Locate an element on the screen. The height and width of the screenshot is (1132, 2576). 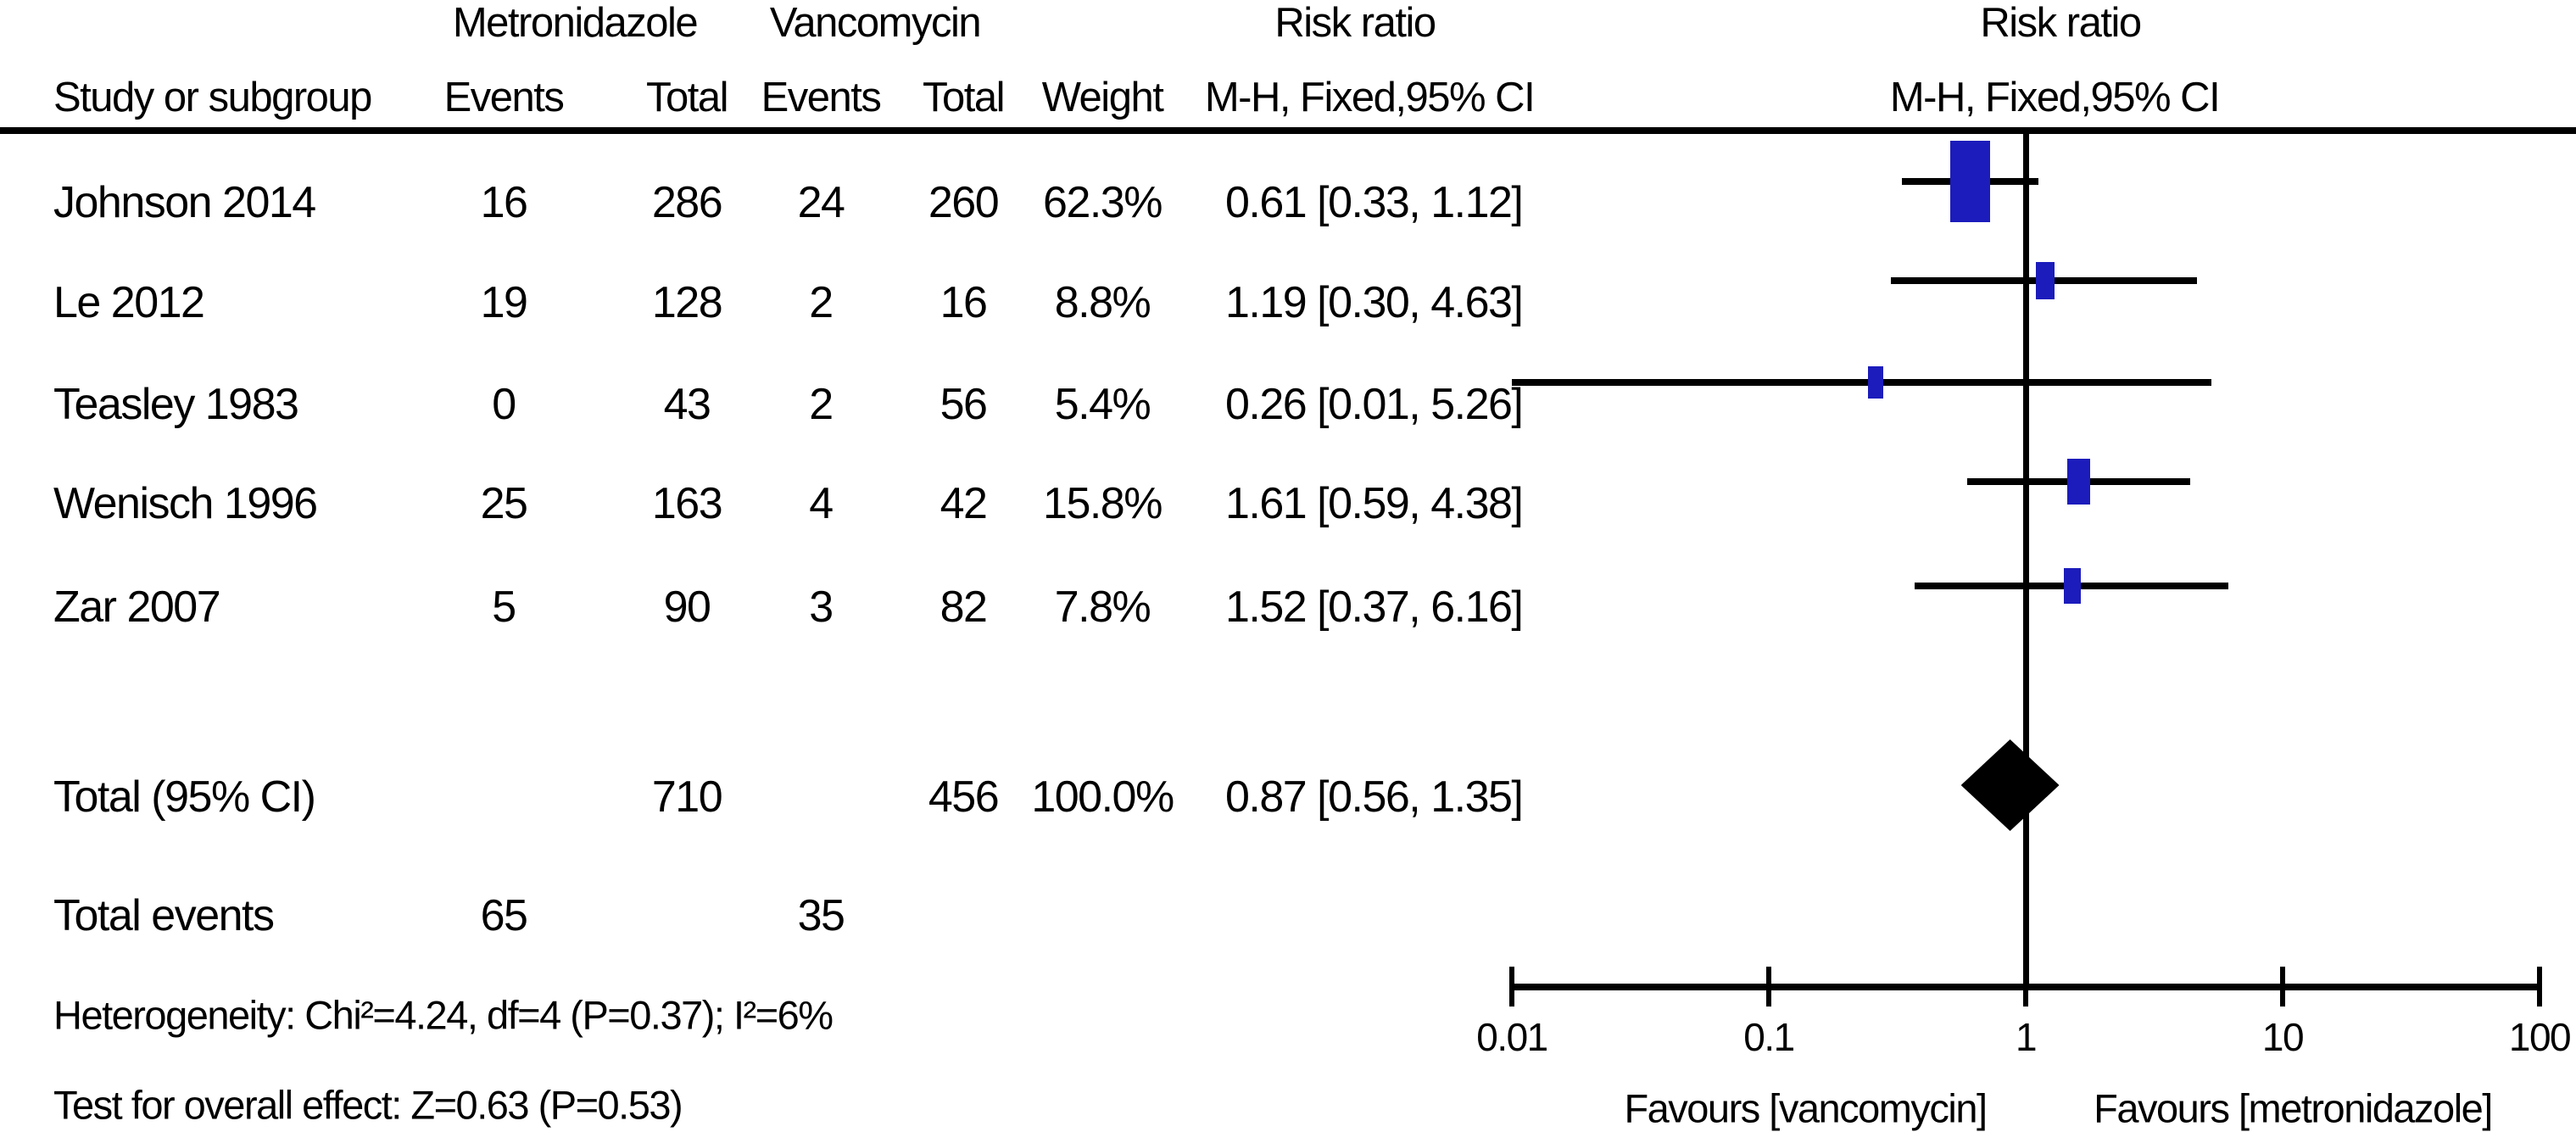
total-treat: 43 is located at coordinates (687, 404).